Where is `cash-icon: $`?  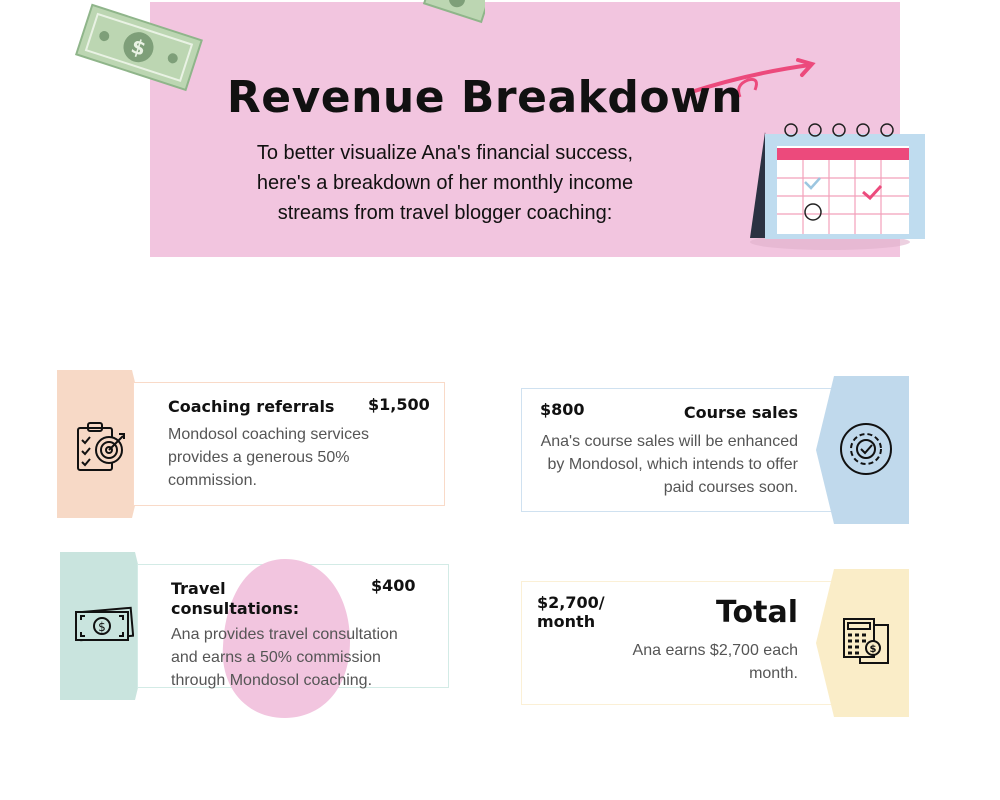
cash-icon: $ is located at coordinates (104, 624).